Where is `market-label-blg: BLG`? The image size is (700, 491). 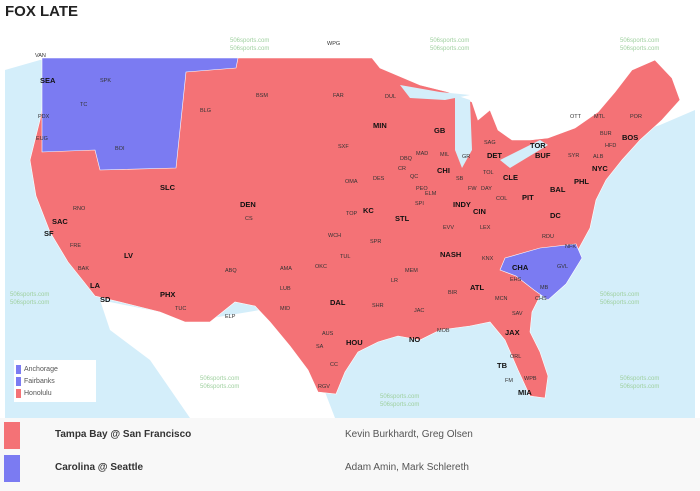 market-label-blg: BLG is located at coordinates (205, 111).